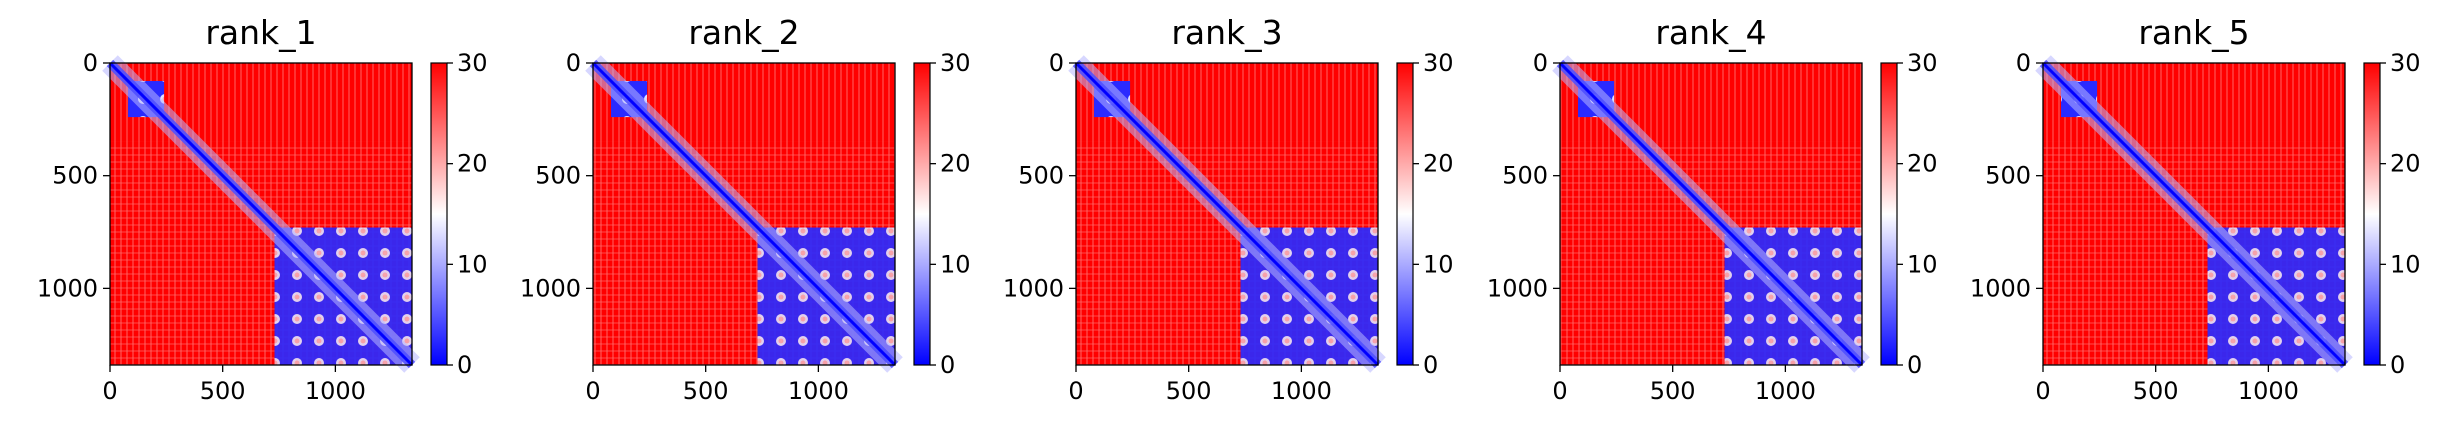  What do you see at coordinates (743, 32) in the screenshot?
I see `panel-title: rank_2` at bounding box center [743, 32].